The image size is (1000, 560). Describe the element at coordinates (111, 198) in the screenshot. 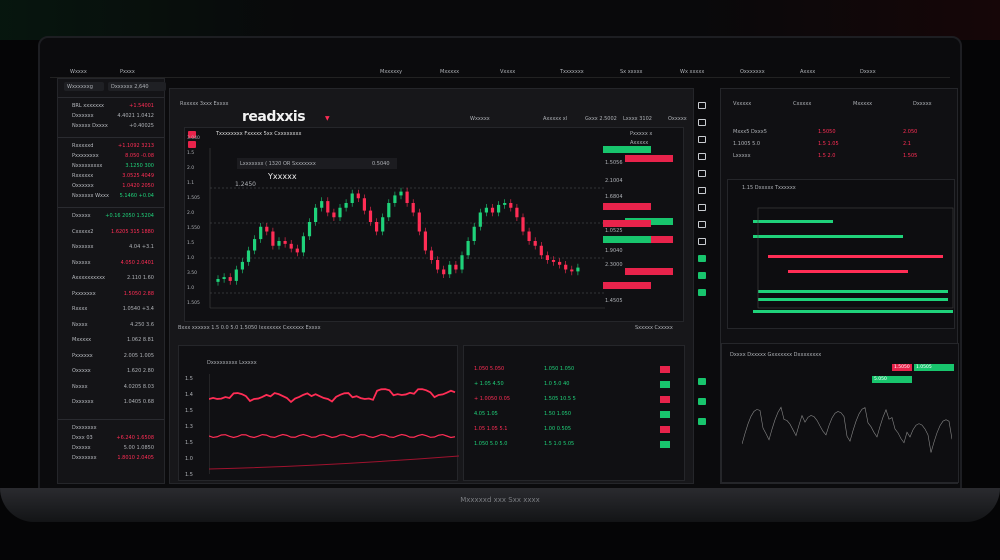

I see `watchlist-row: Nxxxxxx Wxxx 5.1460 +0.04` at that location.